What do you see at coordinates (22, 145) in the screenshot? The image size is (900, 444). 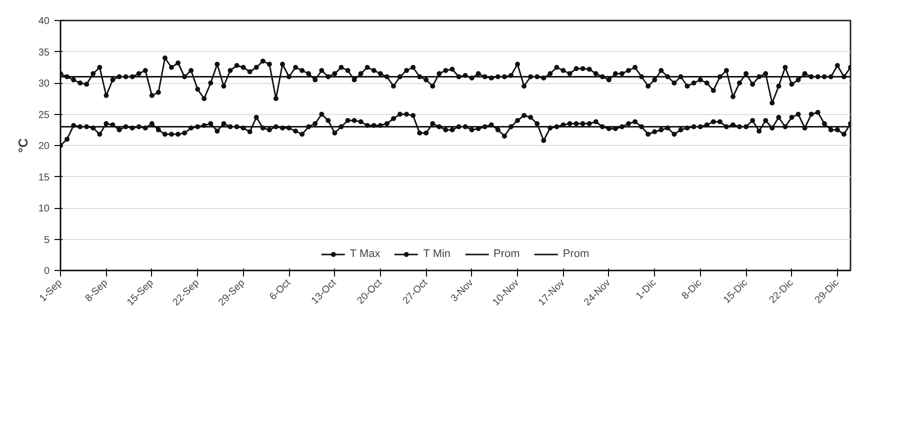 I see `y-axis-title: °C` at bounding box center [22, 145].